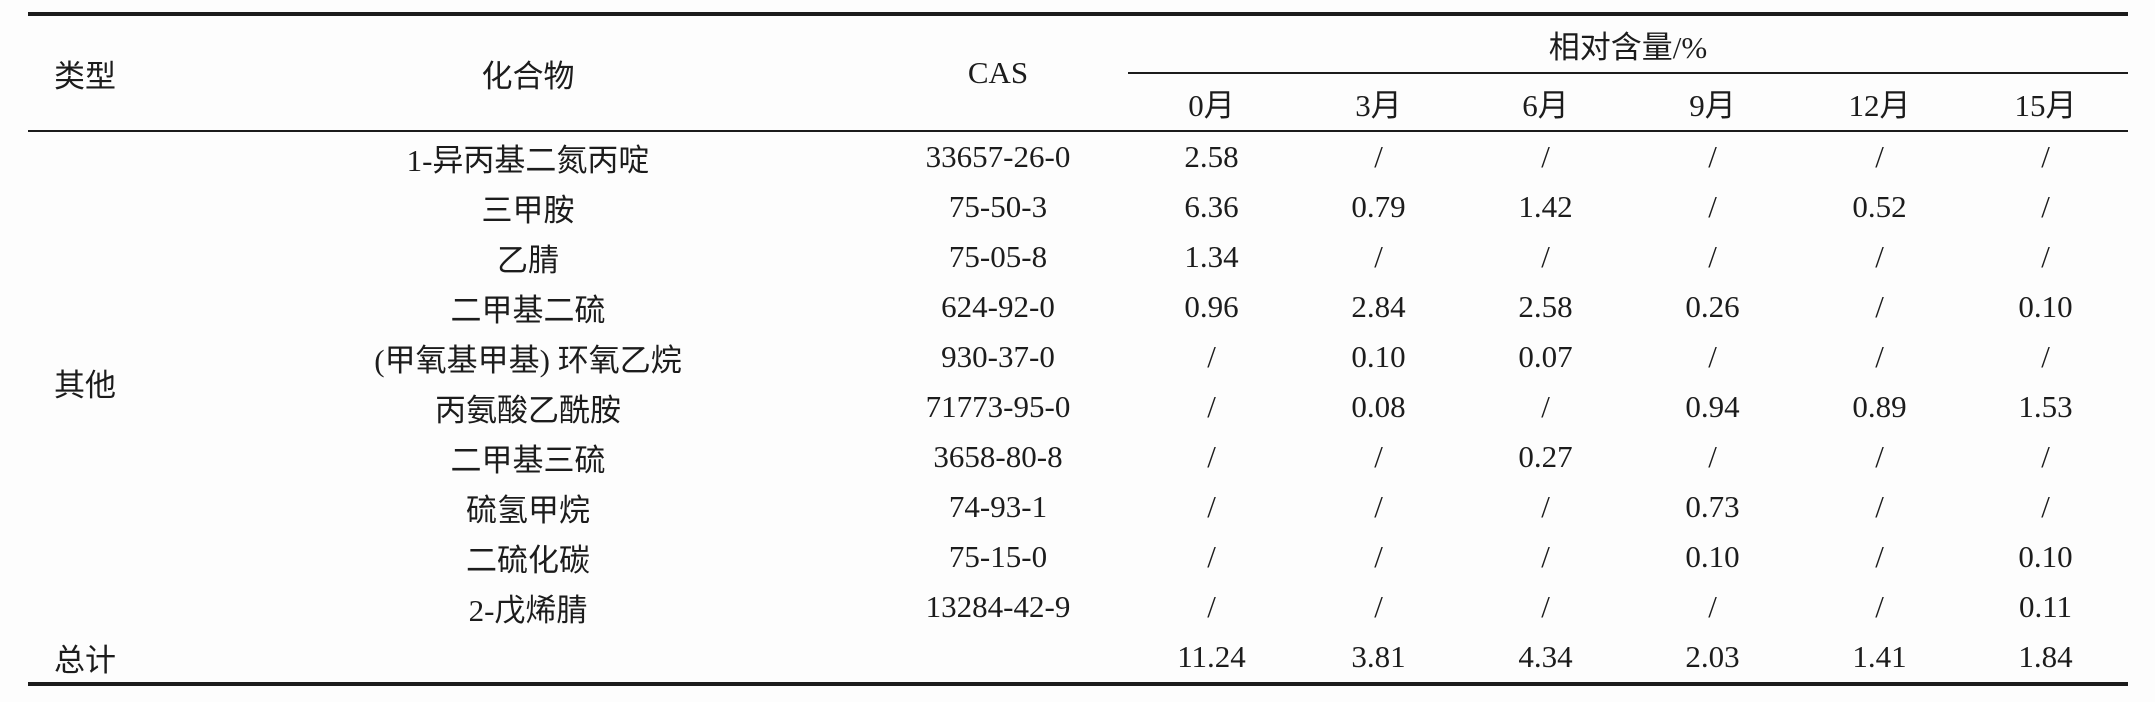 This screenshot has height=702, width=2155. What do you see at coordinates (998, 156) in the screenshot?
I see `cas-cell: 33657-26-0` at bounding box center [998, 156].